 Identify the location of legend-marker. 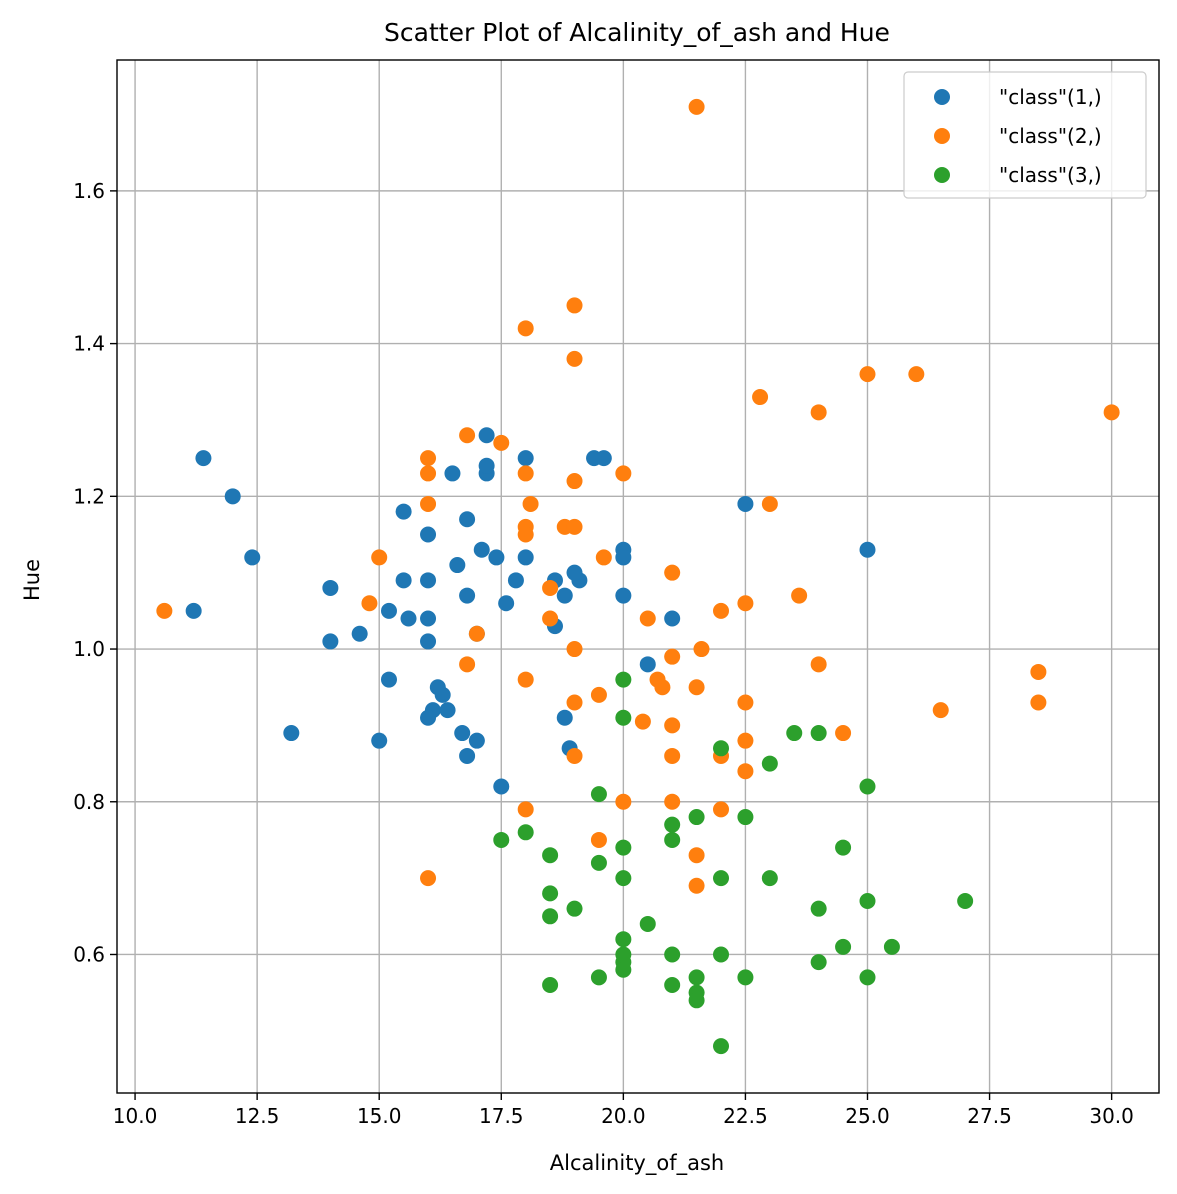
(942, 97).